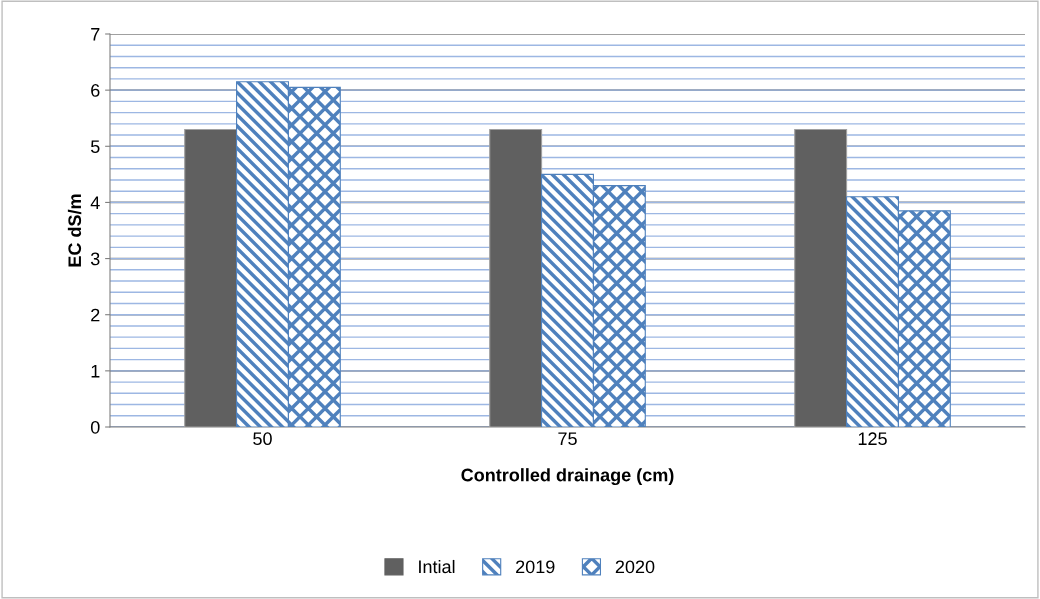 This screenshot has width=1040, height=599. What do you see at coordinates (95, 34) in the screenshot?
I see `y-tick-label: 7` at bounding box center [95, 34].